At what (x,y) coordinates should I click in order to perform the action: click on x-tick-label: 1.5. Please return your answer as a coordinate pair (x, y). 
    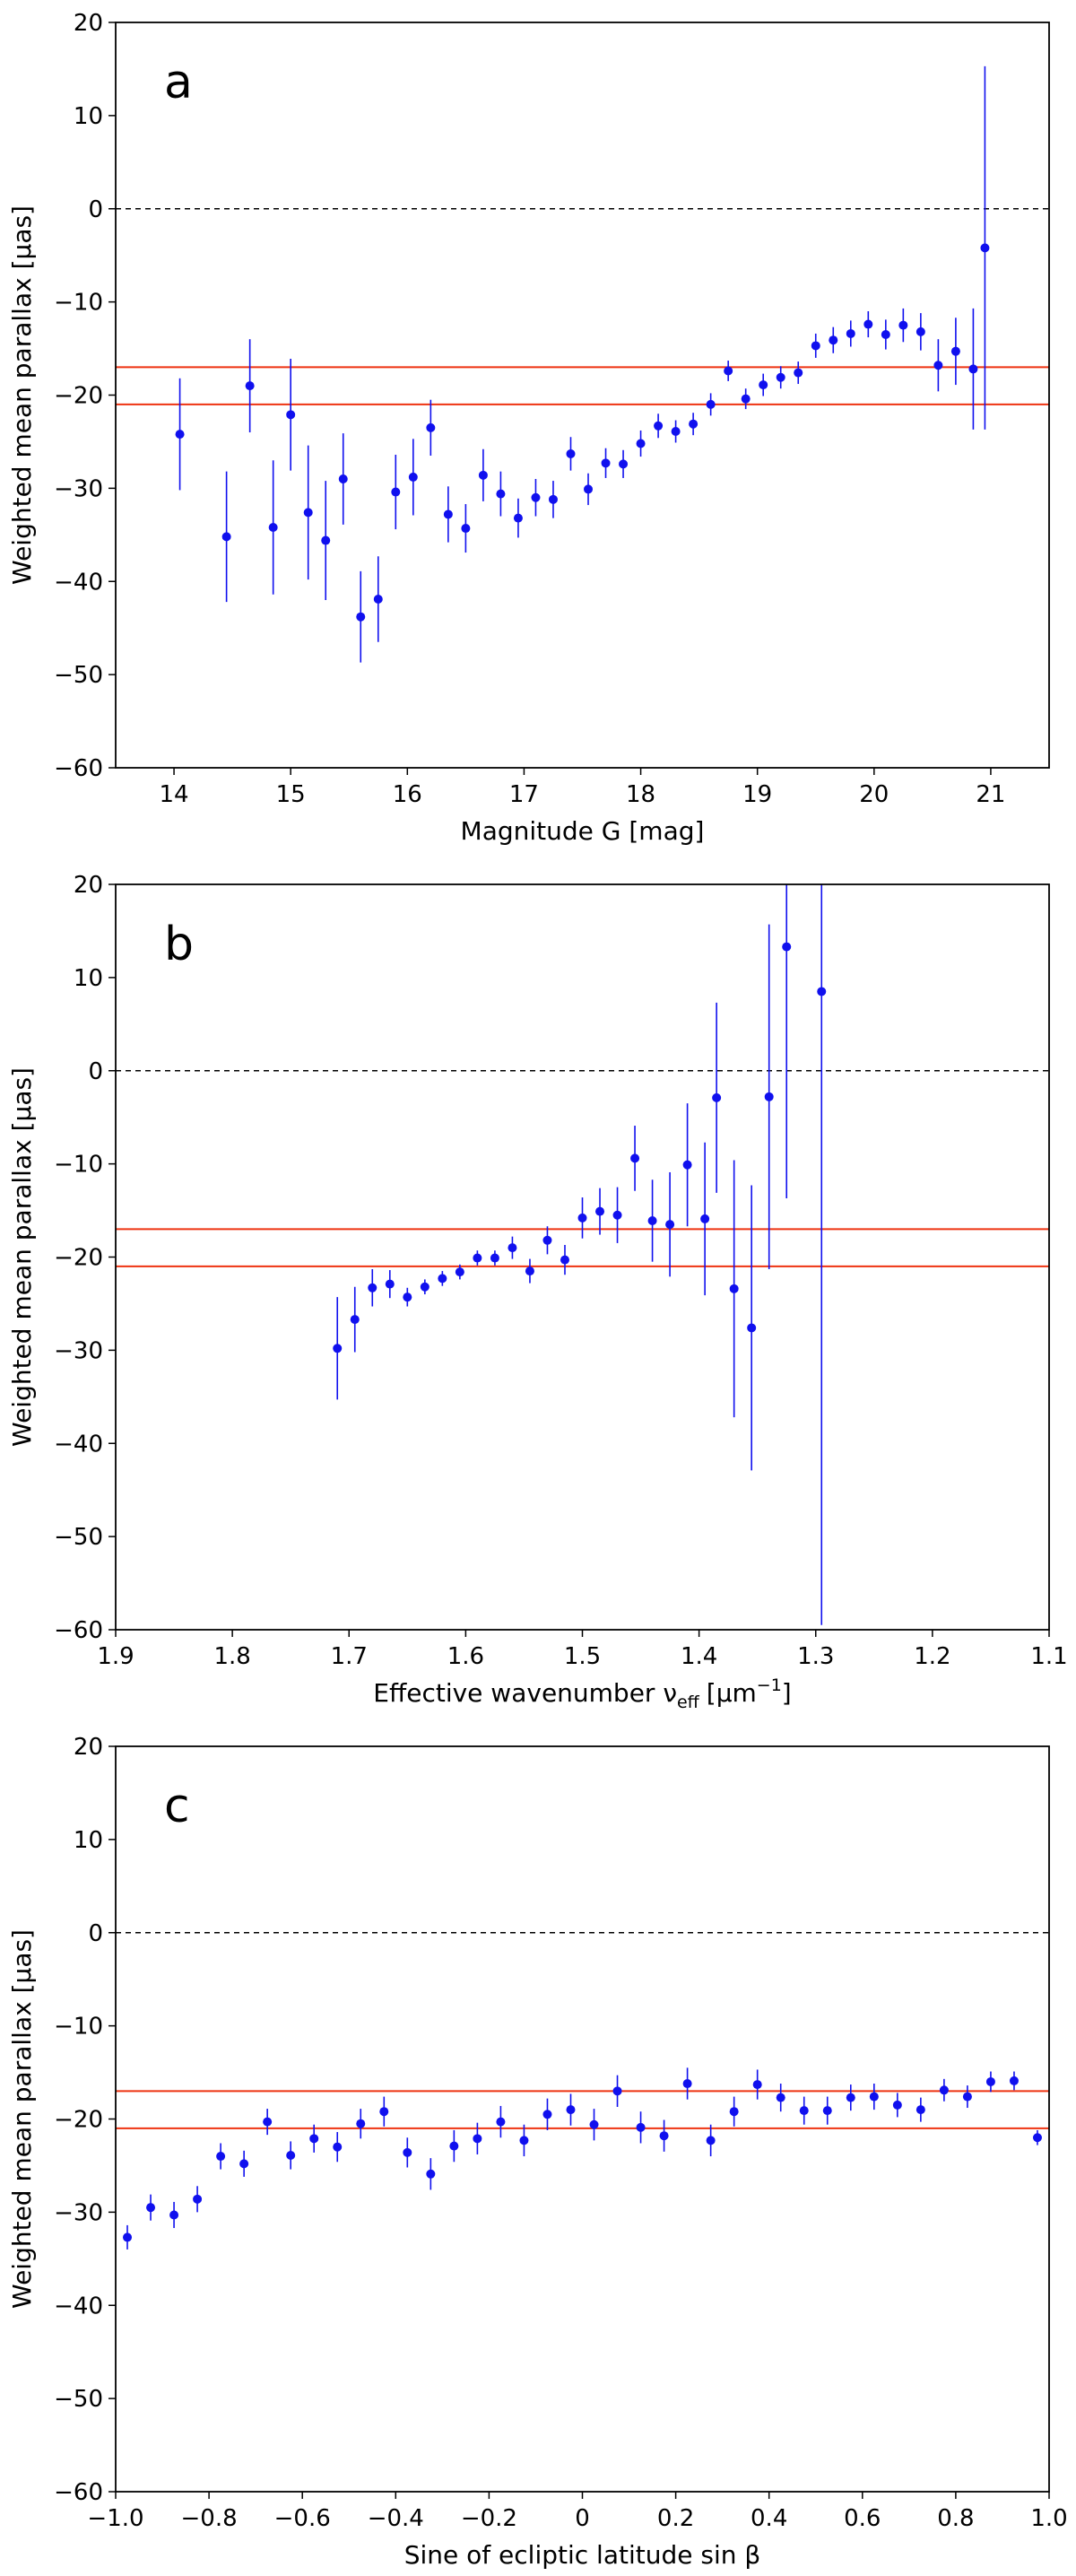
    Looking at the image, I should click on (582, 1656).